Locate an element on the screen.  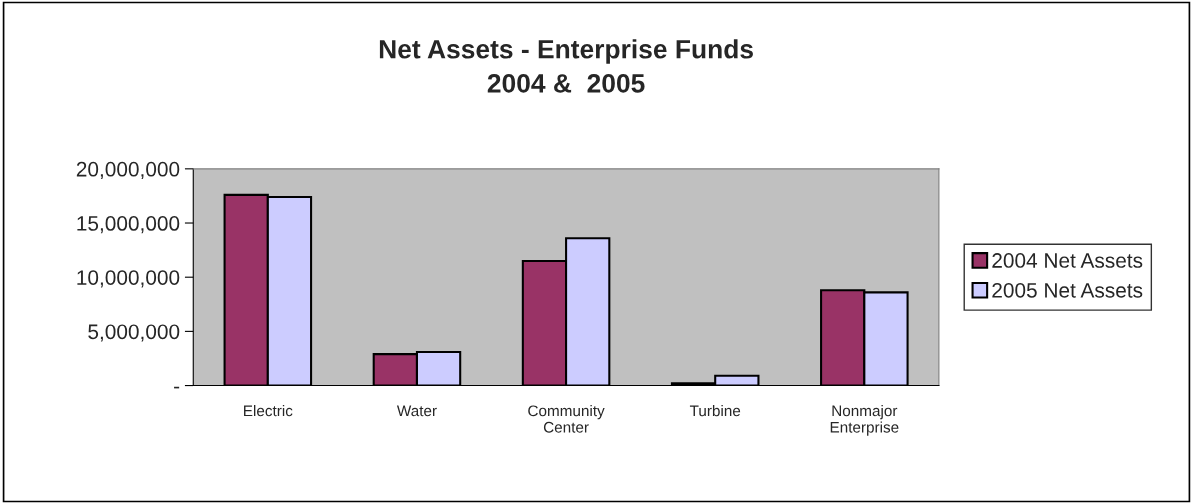
x-tick-label: Turbine is located at coordinates (715, 411).